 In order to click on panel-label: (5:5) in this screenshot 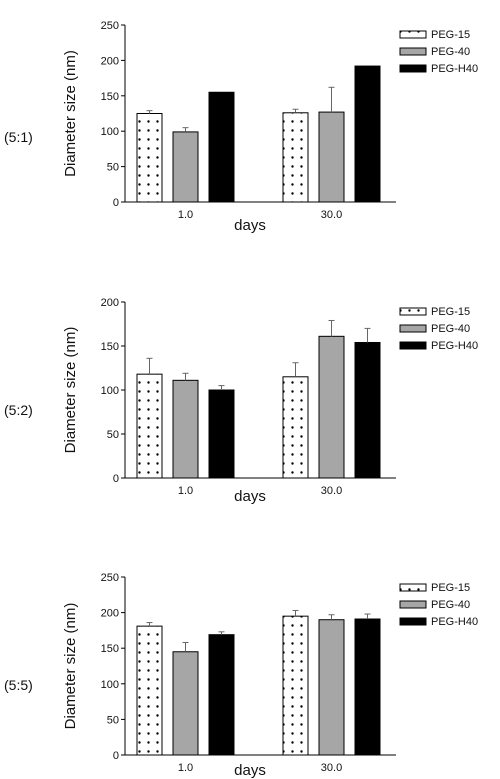, I will do `click(18, 685)`.